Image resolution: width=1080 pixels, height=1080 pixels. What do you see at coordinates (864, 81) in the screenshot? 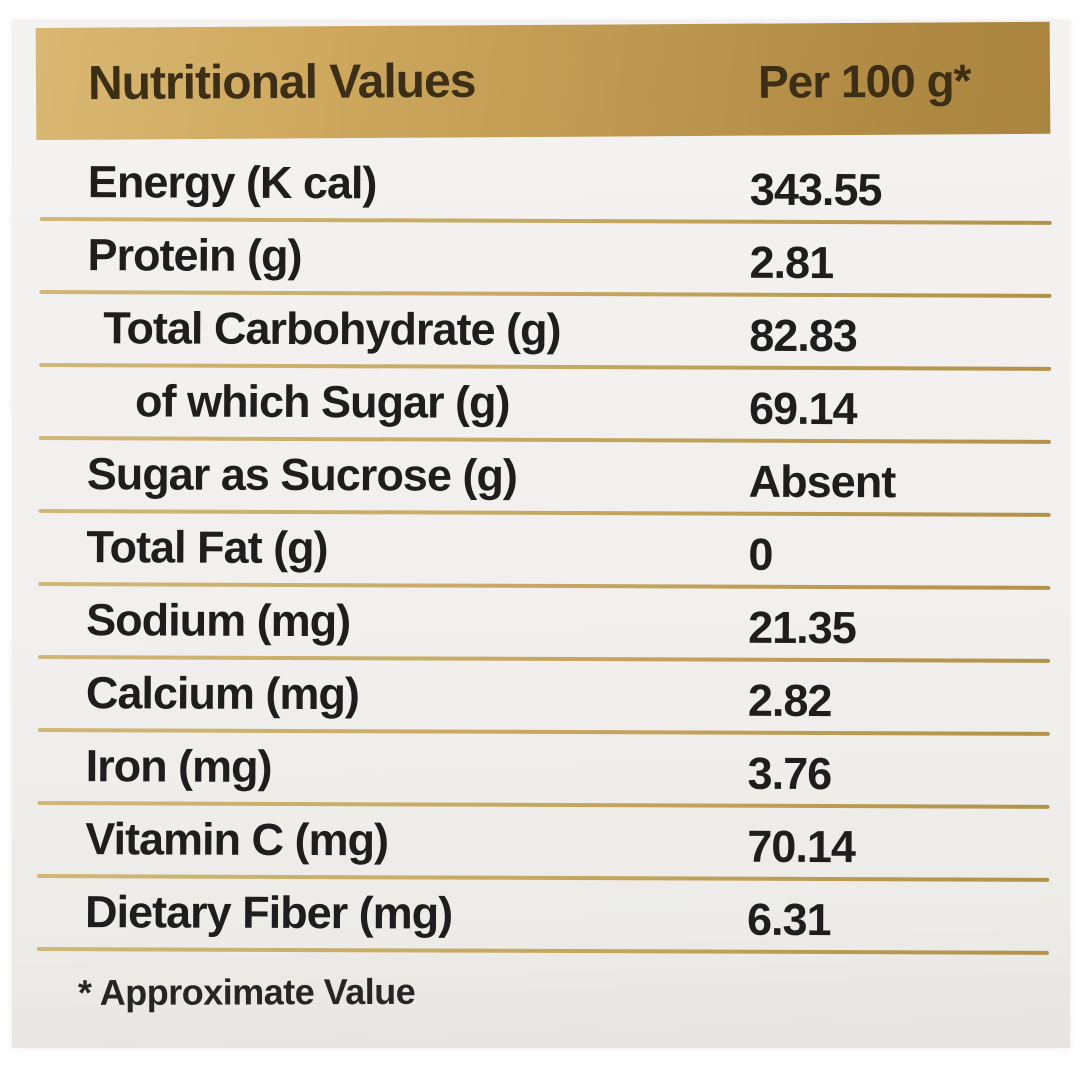
I see `nutrition-header-unit: Per 100 g*` at bounding box center [864, 81].